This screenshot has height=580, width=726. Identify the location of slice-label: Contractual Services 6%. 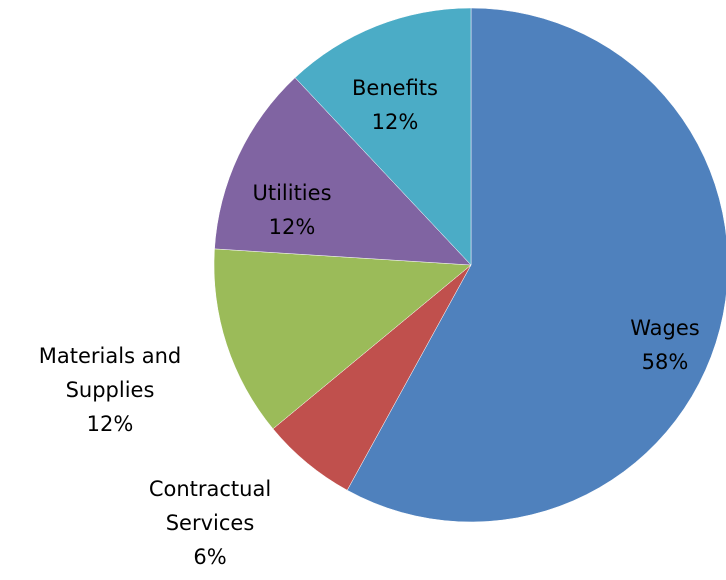
(210, 523).